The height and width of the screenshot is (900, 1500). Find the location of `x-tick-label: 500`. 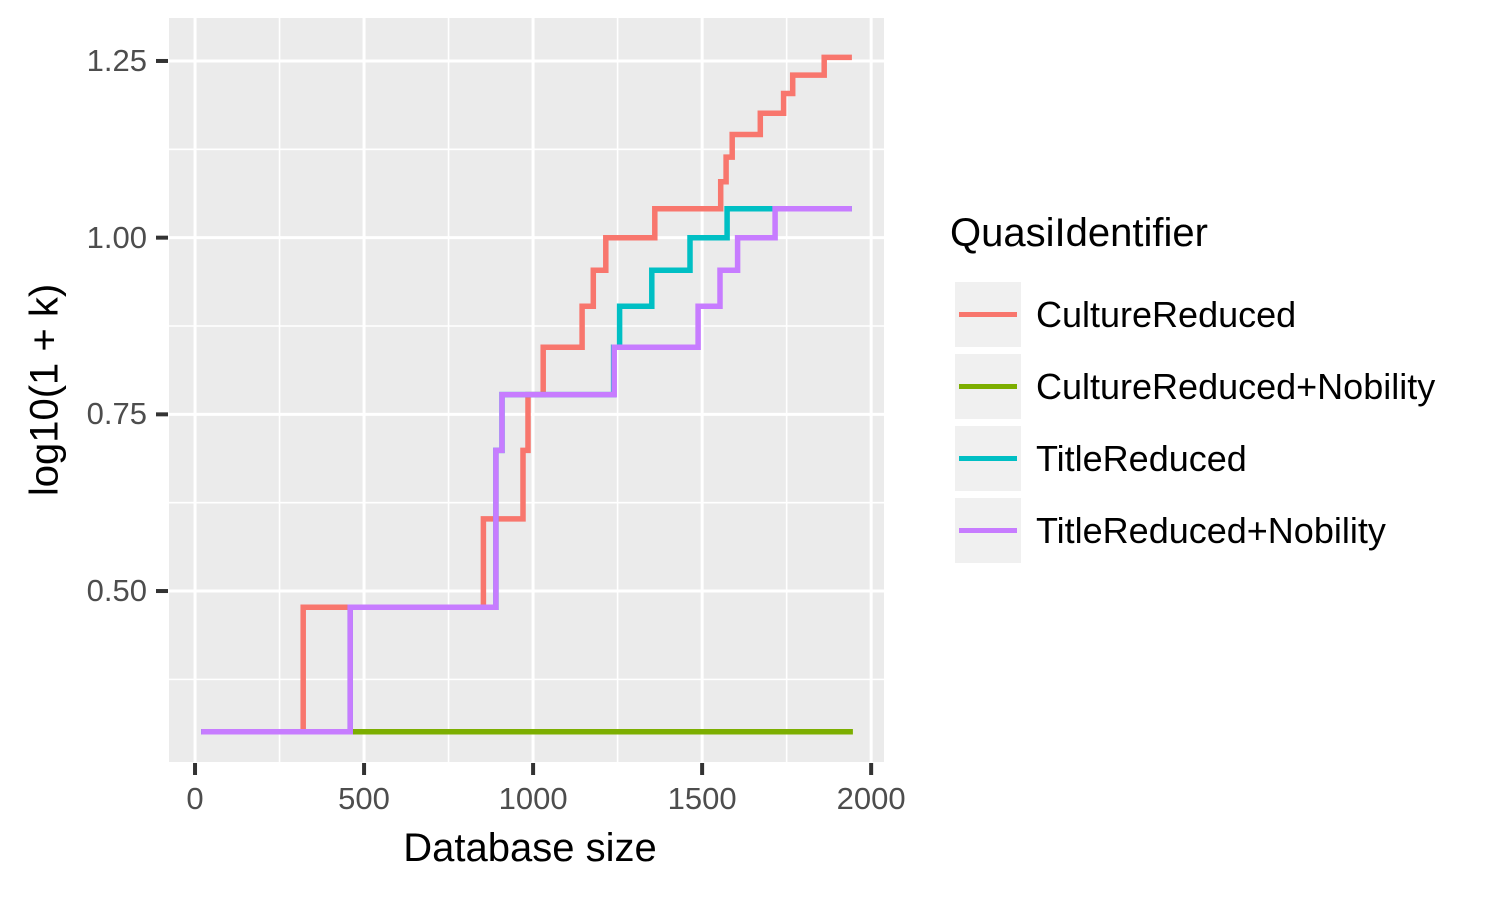

x-tick-label: 500 is located at coordinates (364, 798).